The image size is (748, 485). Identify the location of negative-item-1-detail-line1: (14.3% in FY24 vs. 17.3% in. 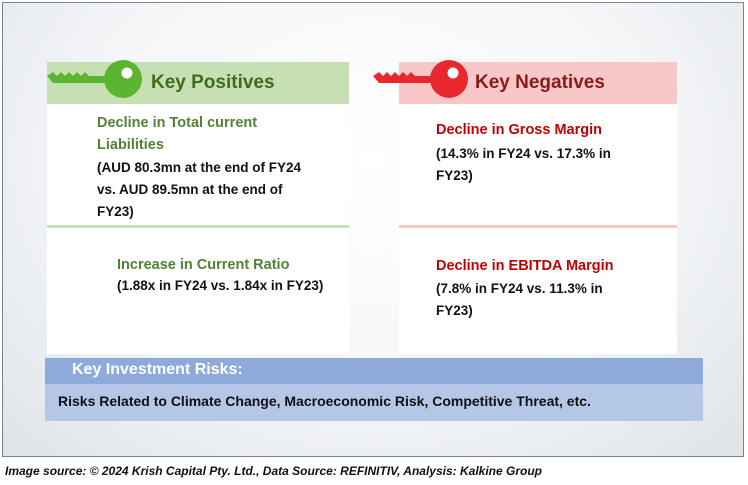
(523, 153).